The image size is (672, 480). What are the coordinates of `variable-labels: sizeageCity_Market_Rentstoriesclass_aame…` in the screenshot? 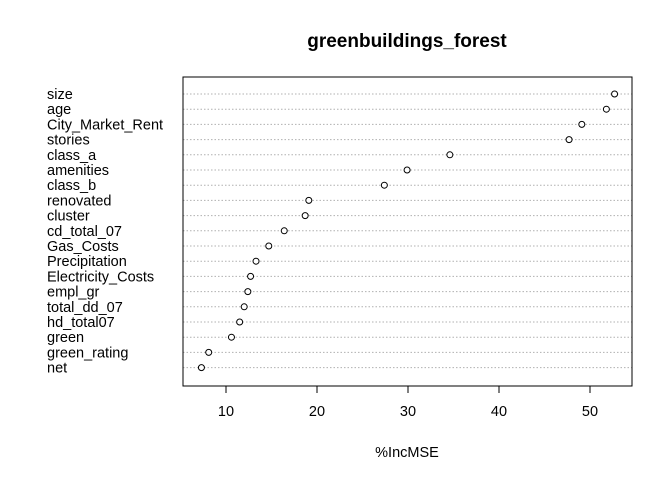 It's located at (105, 232).